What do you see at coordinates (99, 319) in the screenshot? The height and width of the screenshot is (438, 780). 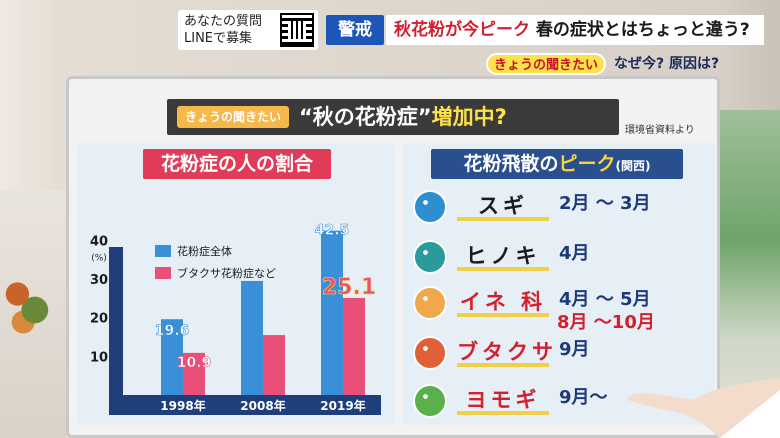 I see `y-tick-label: 20` at bounding box center [99, 319].